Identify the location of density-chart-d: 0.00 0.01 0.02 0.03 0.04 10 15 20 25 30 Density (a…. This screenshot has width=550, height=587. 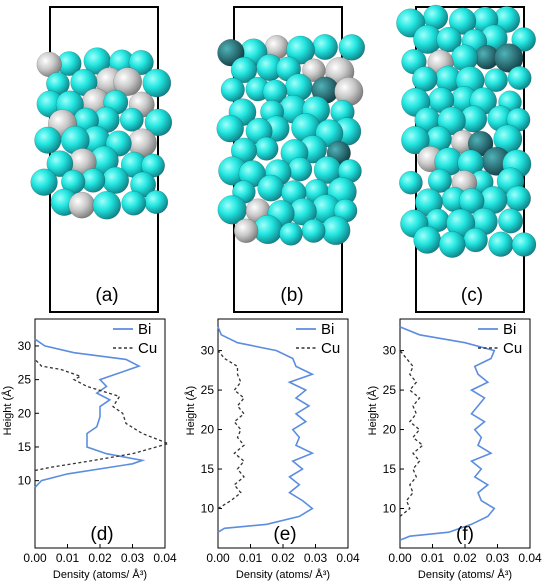
(89, 449).